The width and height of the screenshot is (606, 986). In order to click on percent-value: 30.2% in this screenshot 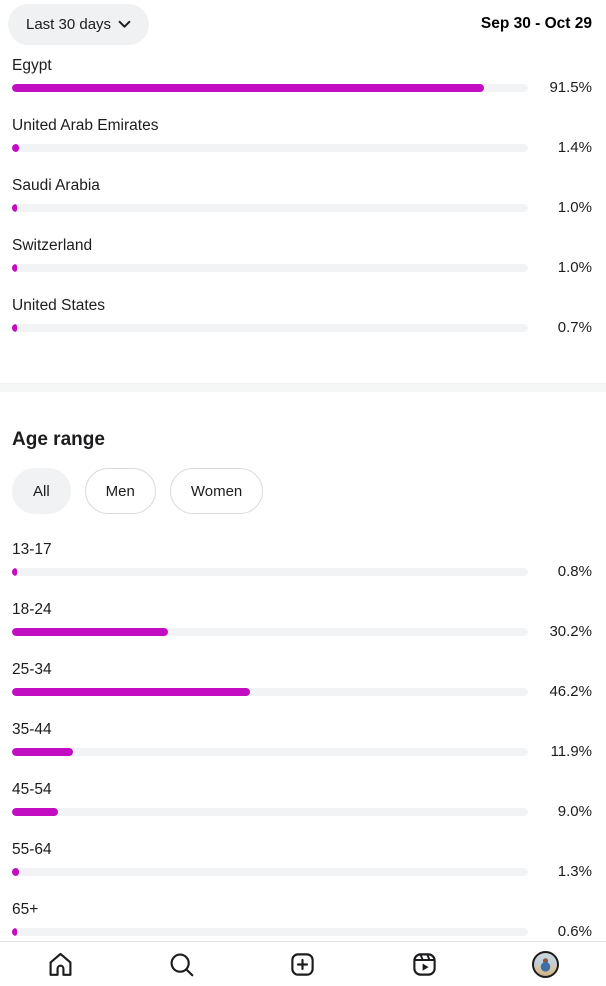, I will do `click(570, 631)`.